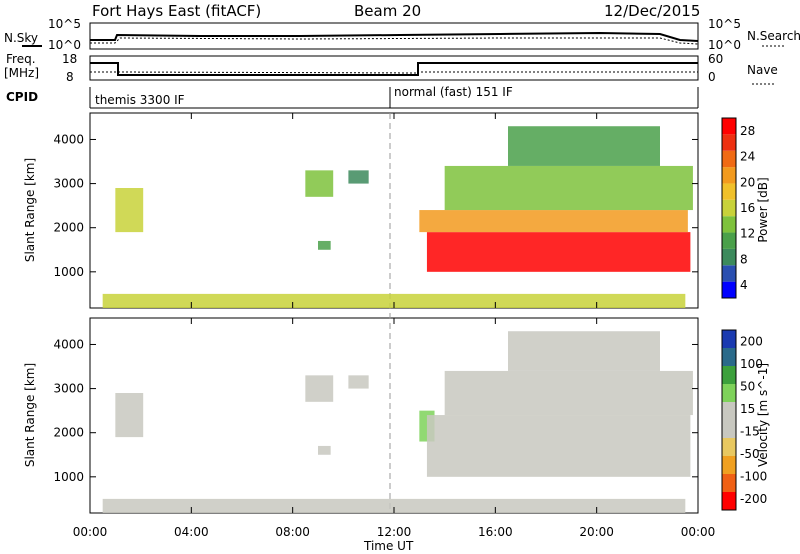  What do you see at coordinates (21, 59) in the screenshot?
I see `freq-label-line1: Freq.` at bounding box center [21, 59].